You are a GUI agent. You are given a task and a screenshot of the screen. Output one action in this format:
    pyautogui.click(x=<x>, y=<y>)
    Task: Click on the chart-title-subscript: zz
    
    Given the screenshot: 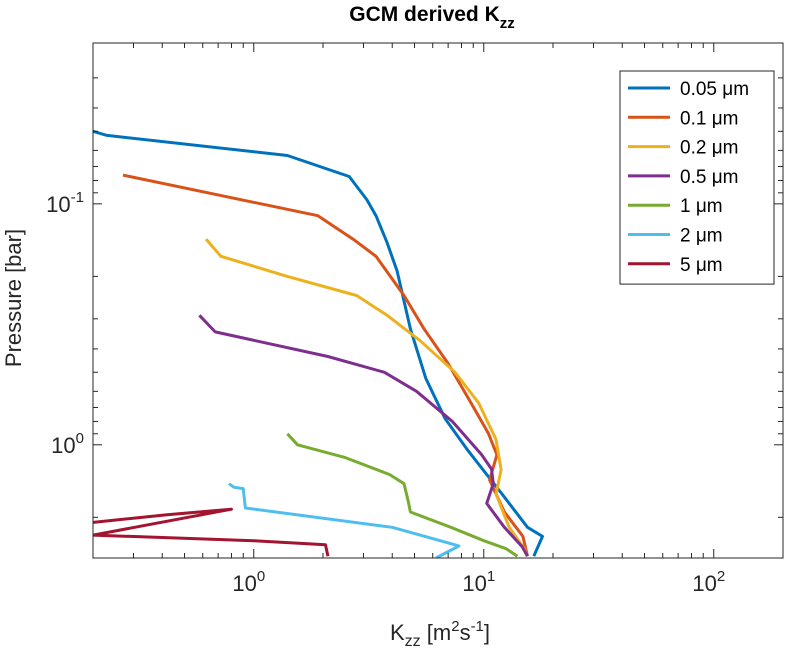 What is the action you would take?
    pyautogui.click(x=507, y=23)
    